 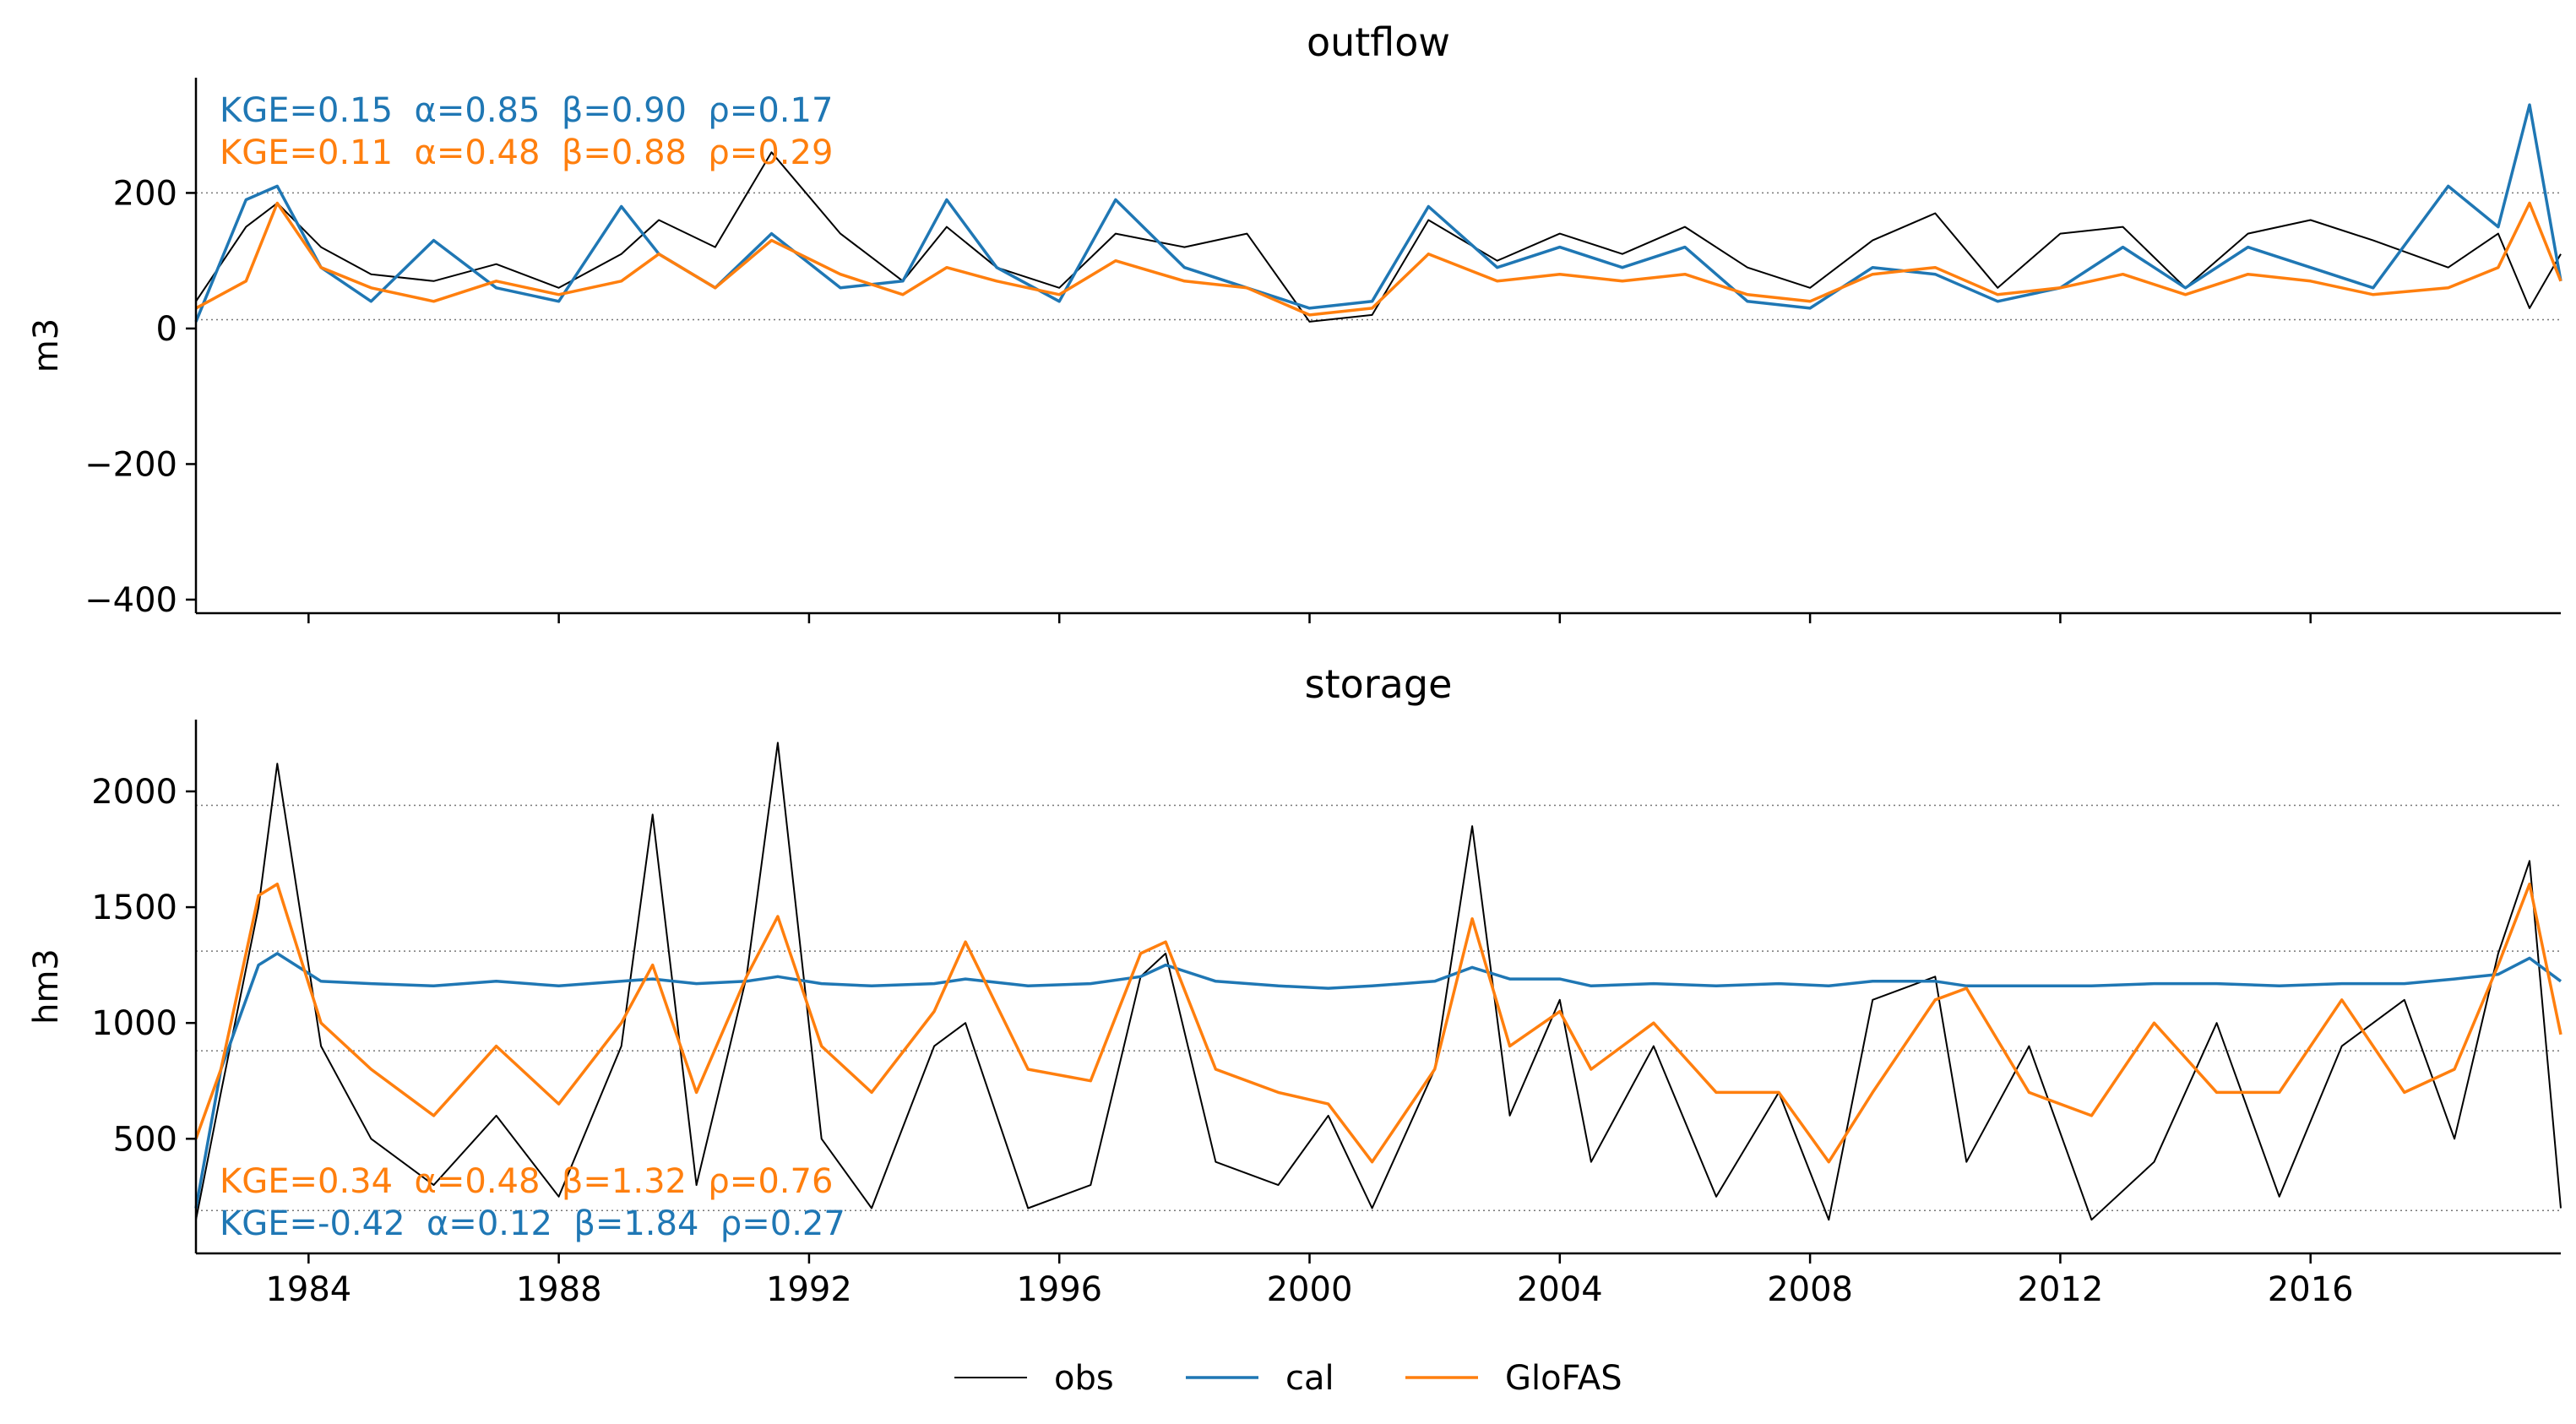 I want to click on x-tick-label: 1996, so click(x=1059, y=1289).